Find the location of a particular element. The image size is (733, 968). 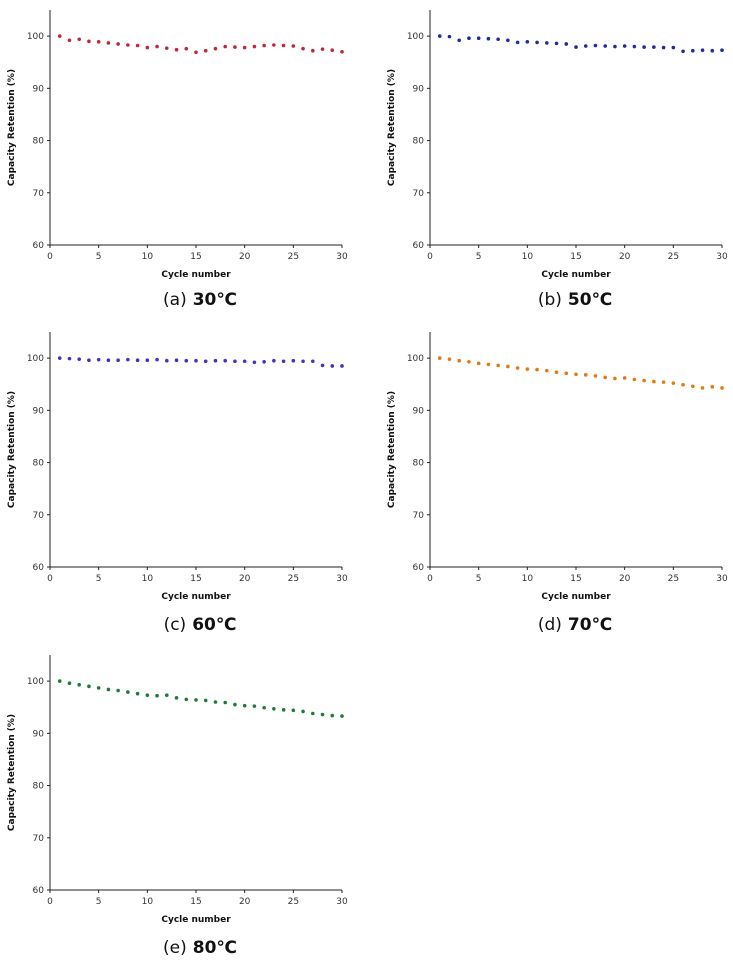

caption-d: (d) 70℃ is located at coordinates (575, 625).